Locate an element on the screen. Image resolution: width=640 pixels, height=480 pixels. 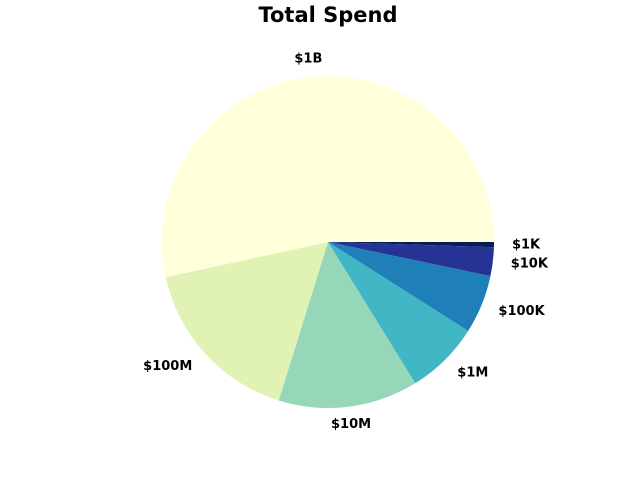
pie-slice-10m is located at coordinates (347, 325).